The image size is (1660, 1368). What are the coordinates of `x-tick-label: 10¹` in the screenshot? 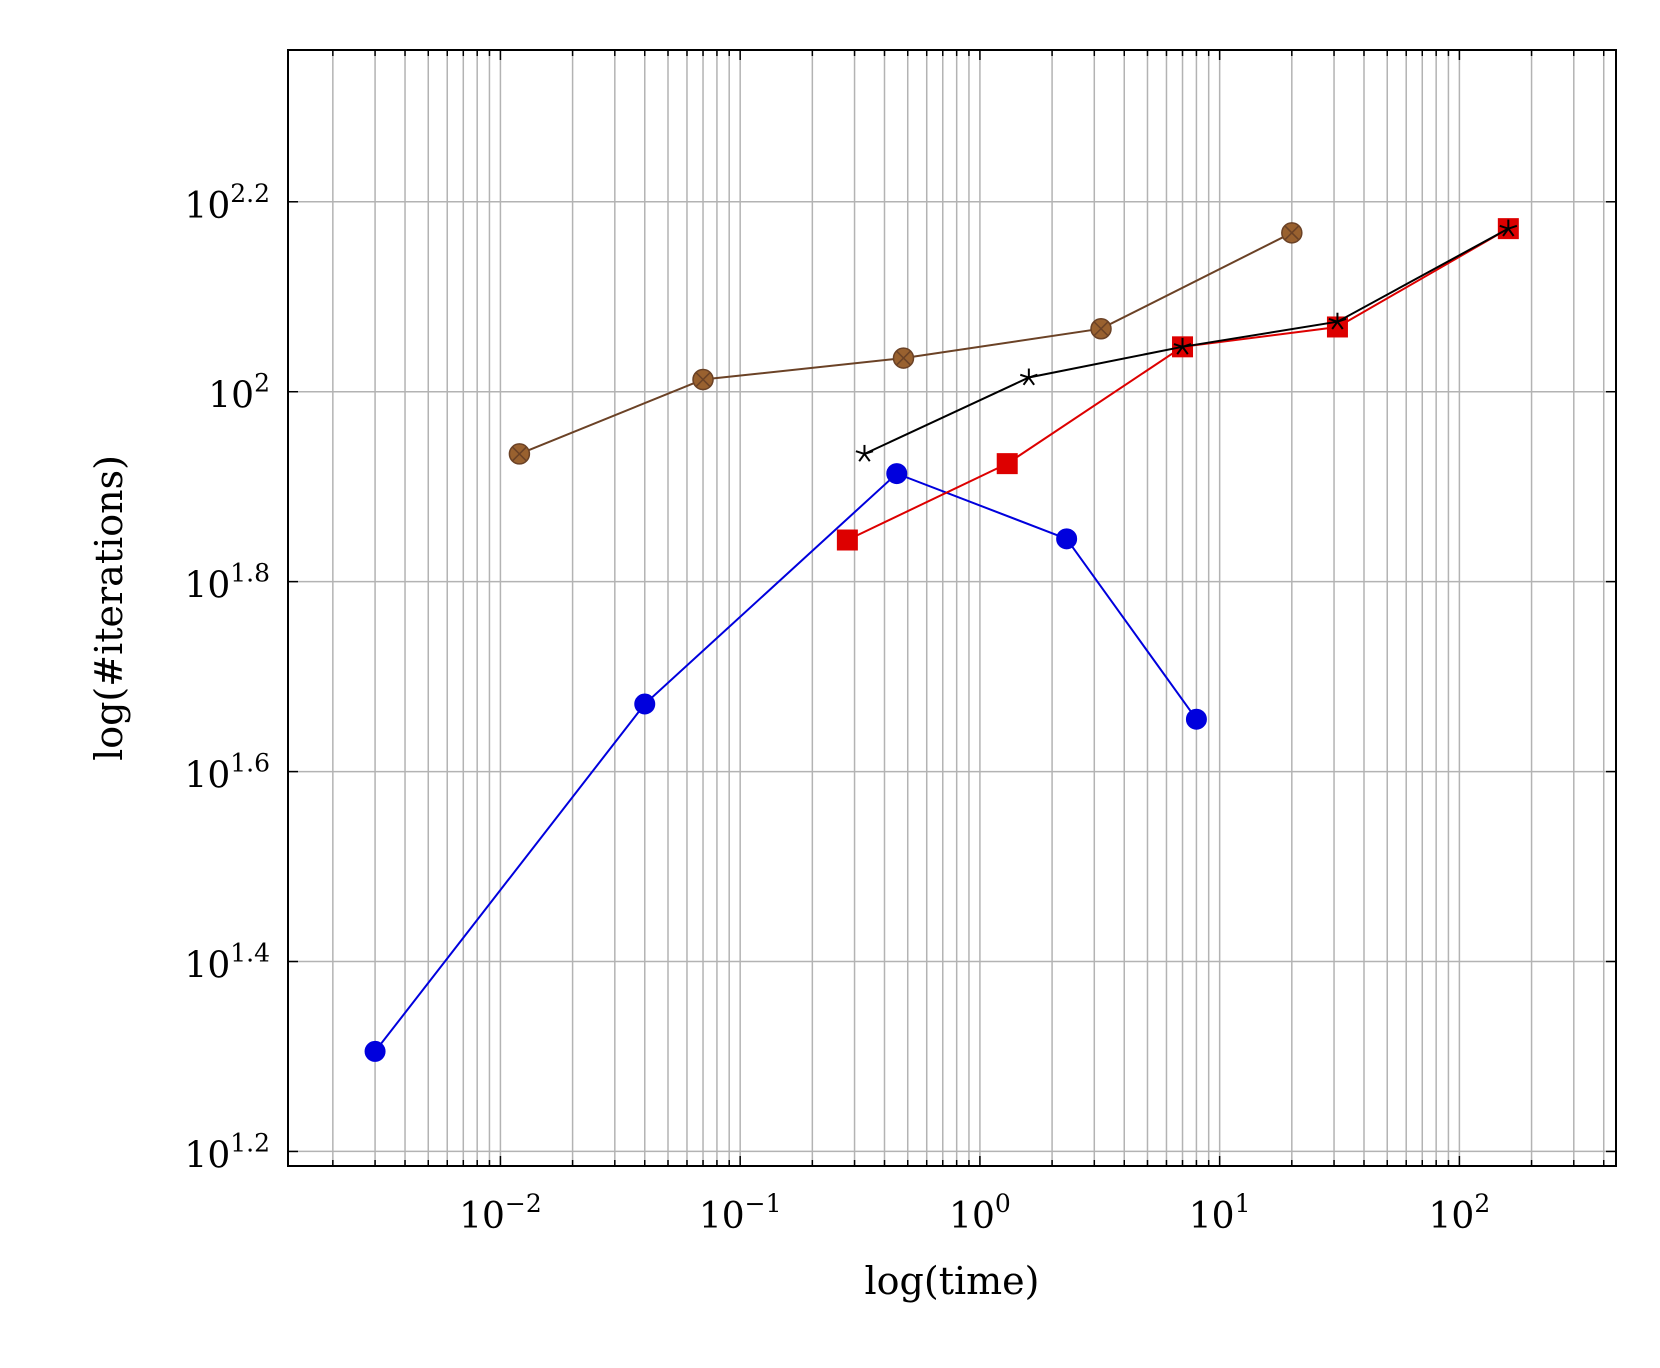 It's located at (1220, 1213).